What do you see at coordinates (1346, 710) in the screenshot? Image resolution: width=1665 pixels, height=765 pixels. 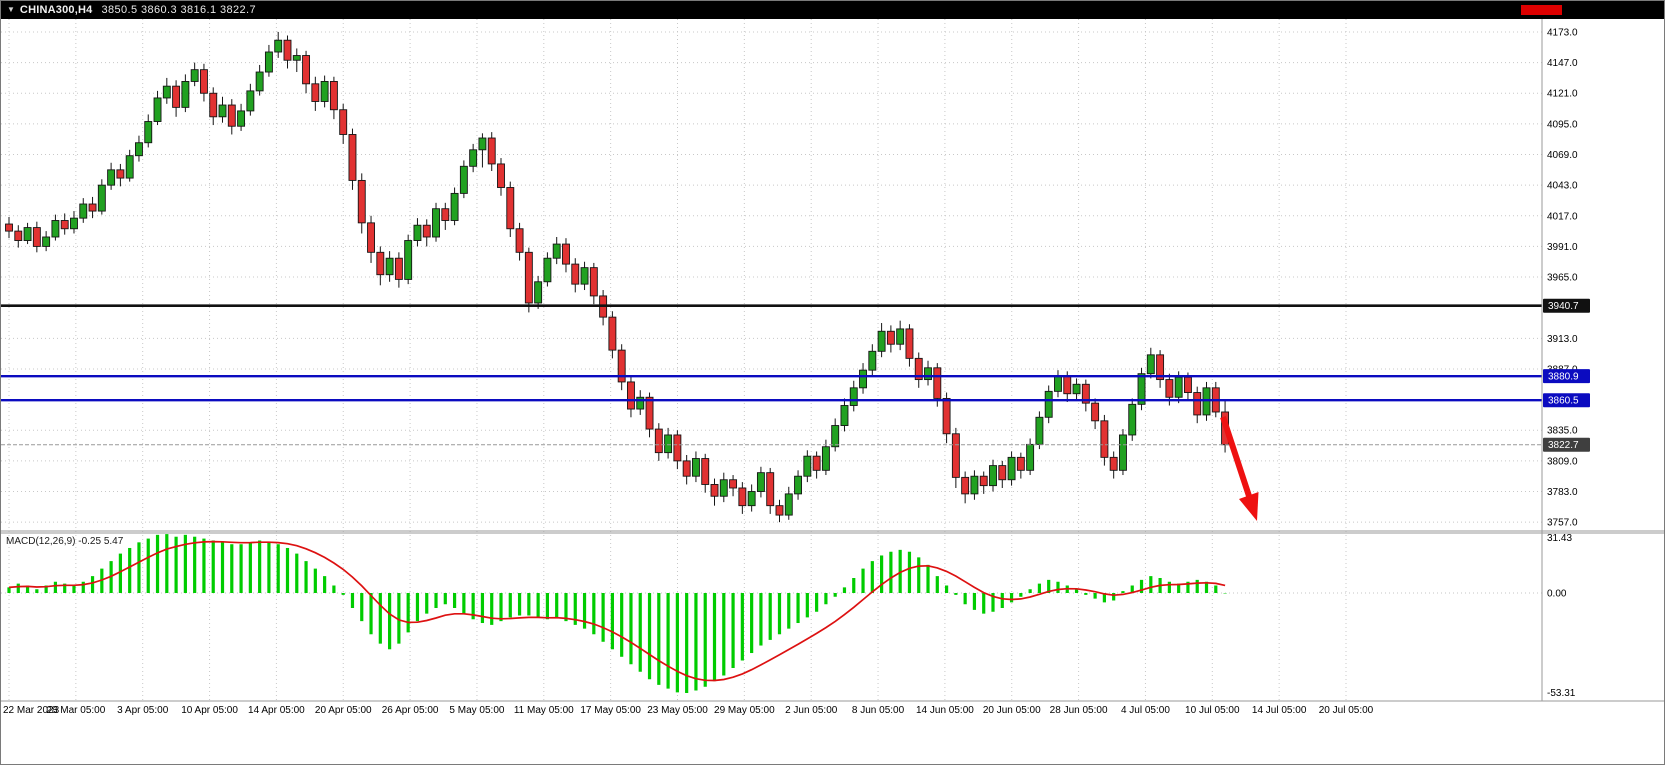 I see `time-label: 20 Jul 05:00` at bounding box center [1346, 710].